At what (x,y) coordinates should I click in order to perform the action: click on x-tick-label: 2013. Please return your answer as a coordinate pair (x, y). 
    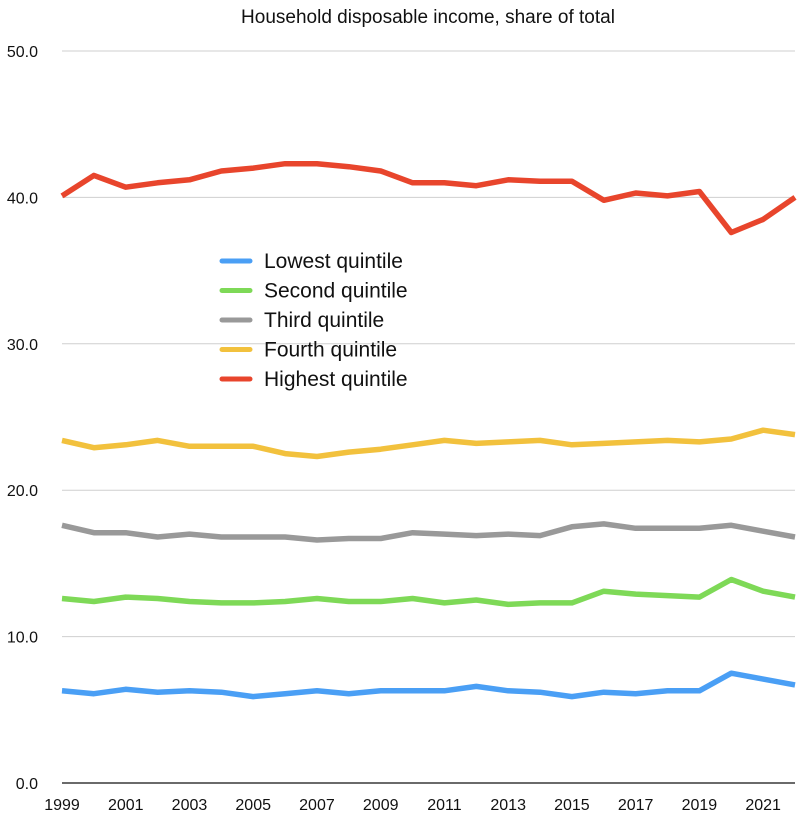
    Looking at the image, I should click on (508, 805).